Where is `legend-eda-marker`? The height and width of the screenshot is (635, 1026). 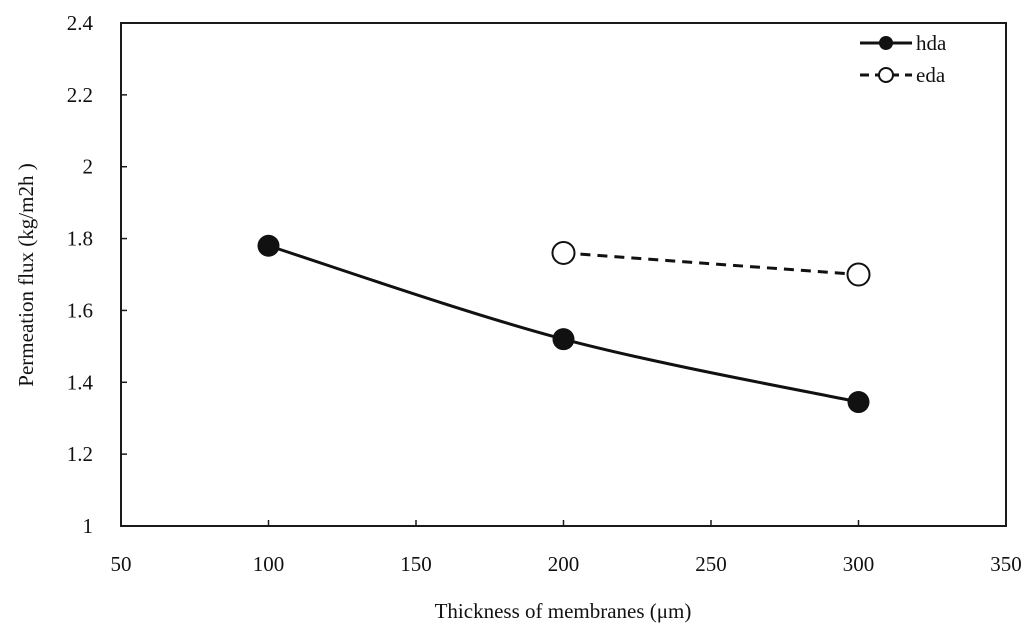 legend-eda-marker is located at coordinates (886, 75).